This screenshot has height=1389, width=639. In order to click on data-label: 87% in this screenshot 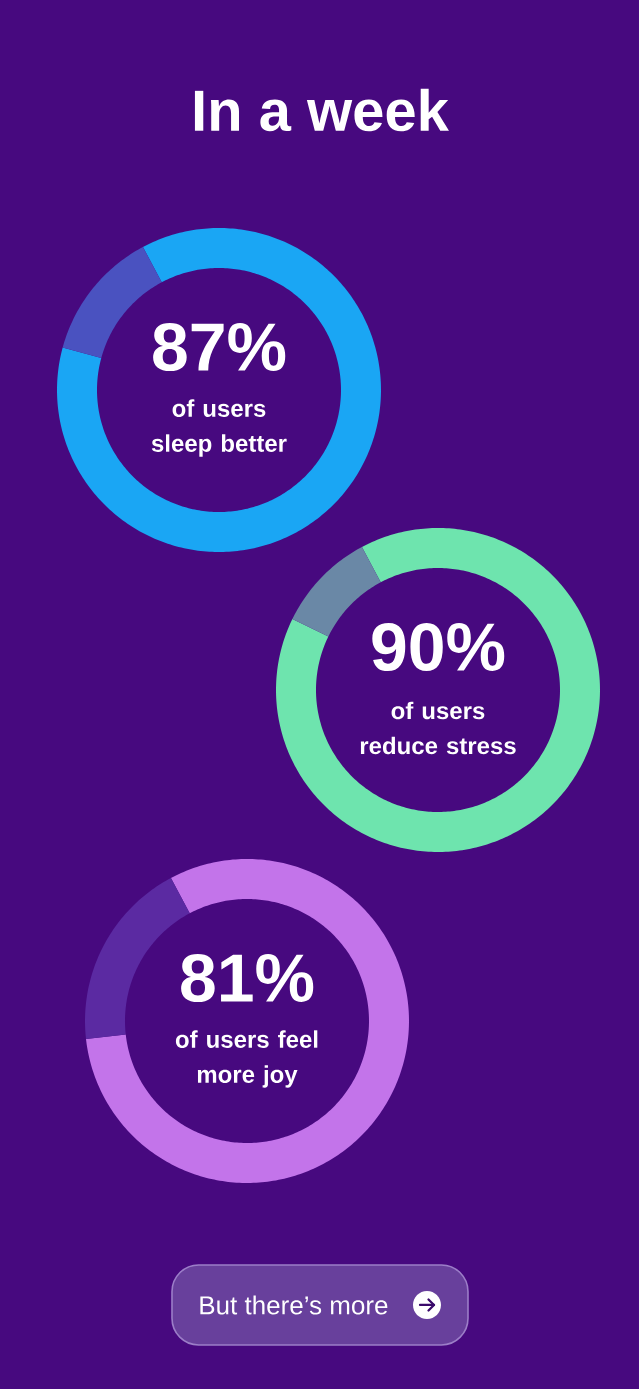, I will do `click(219, 347)`.